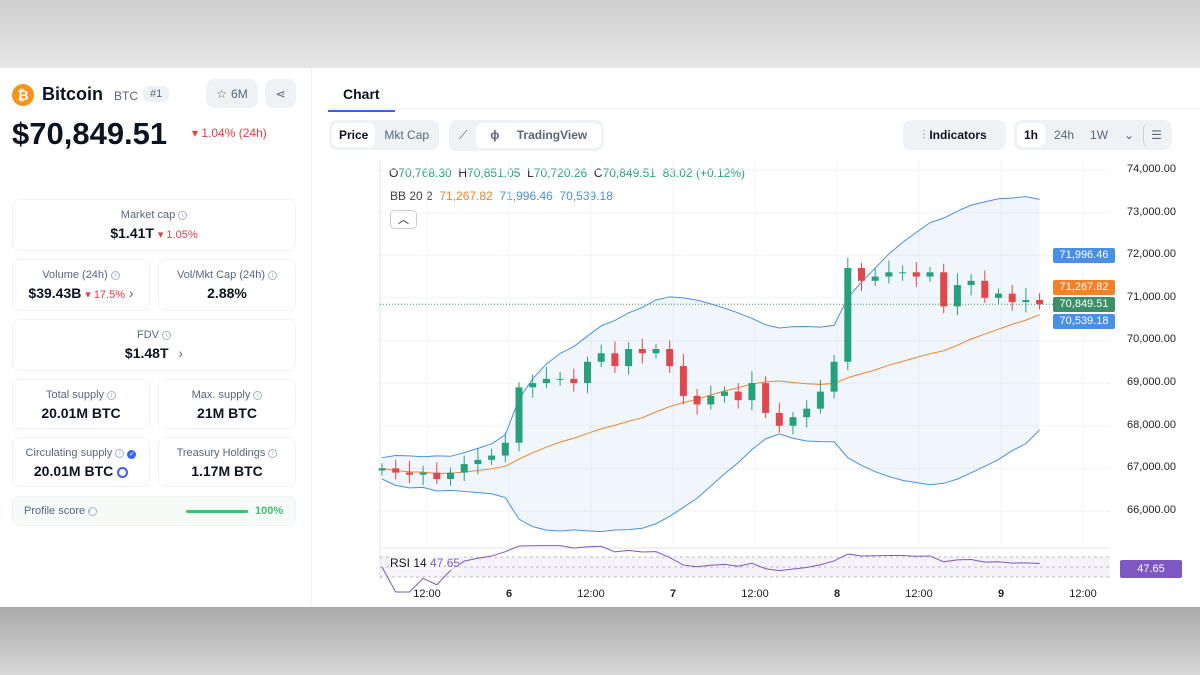  What do you see at coordinates (234, 133) in the screenshot?
I see `price-change-value: 1.04% (24h)` at bounding box center [234, 133].